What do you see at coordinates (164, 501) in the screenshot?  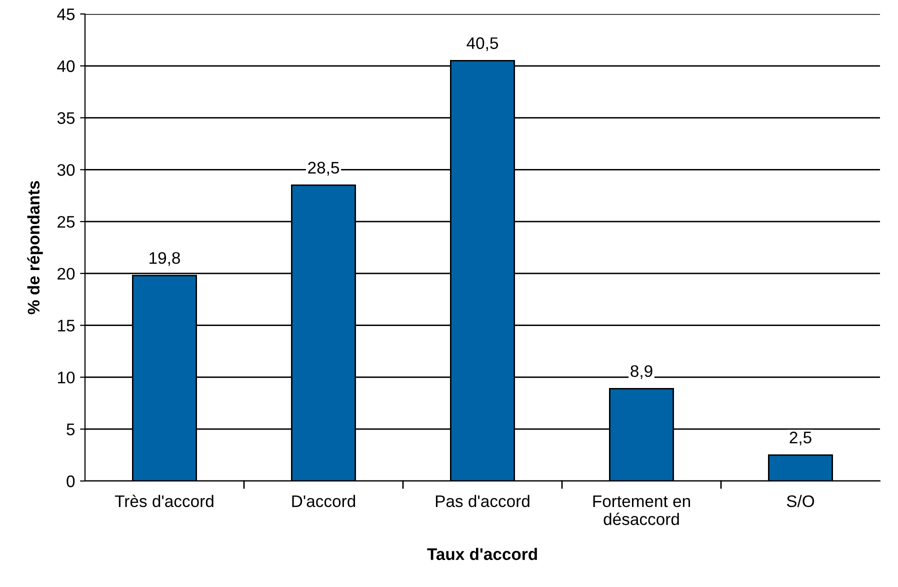 I see `x-tick-label: Très d'accord` at bounding box center [164, 501].